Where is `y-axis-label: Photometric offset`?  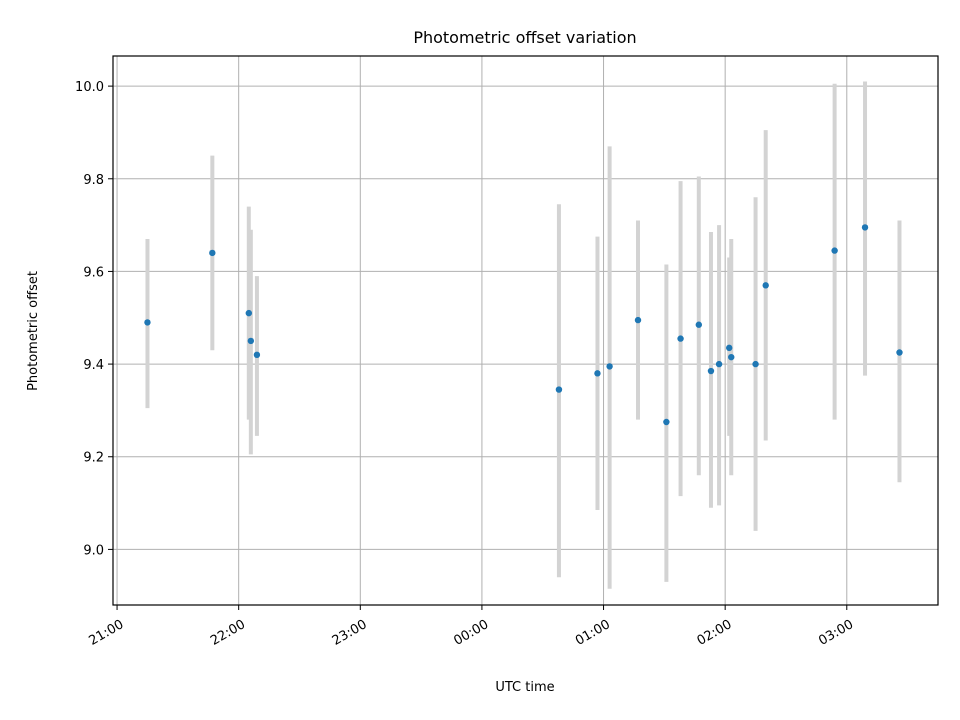 y-axis-label: Photometric offset is located at coordinates (33, 331).